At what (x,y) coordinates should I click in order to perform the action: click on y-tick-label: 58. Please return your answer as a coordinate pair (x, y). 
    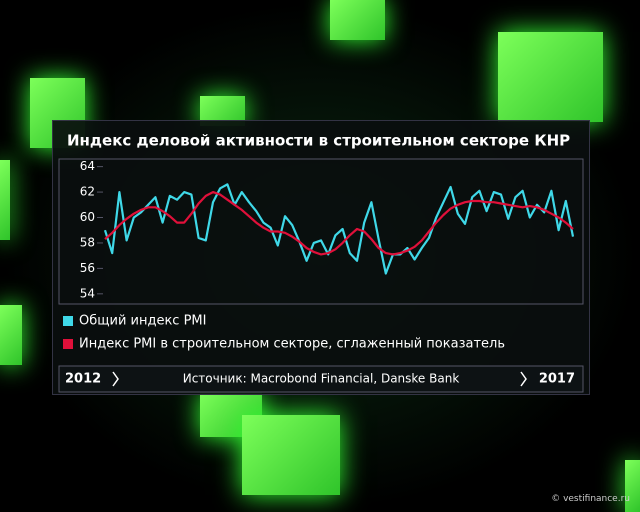
    Looking at the image, I should click on (87, 242).